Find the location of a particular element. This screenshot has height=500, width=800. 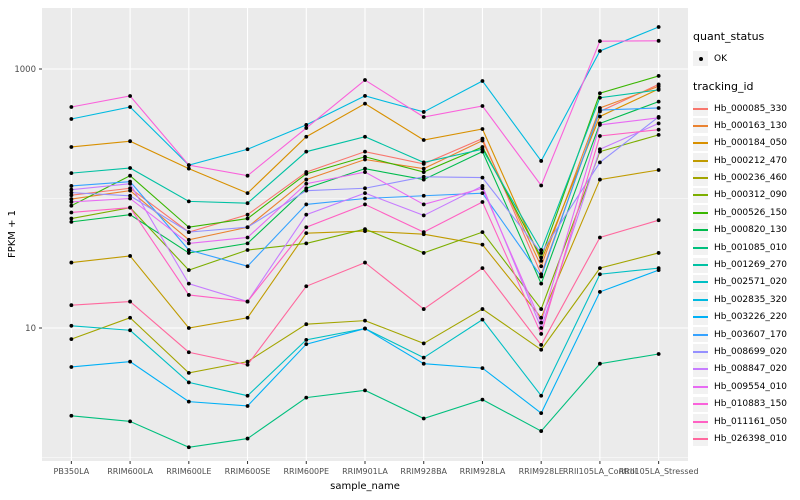

legend-item-Hb_003607_170: Hb_003607_170 is located at coordinates (746, 334).